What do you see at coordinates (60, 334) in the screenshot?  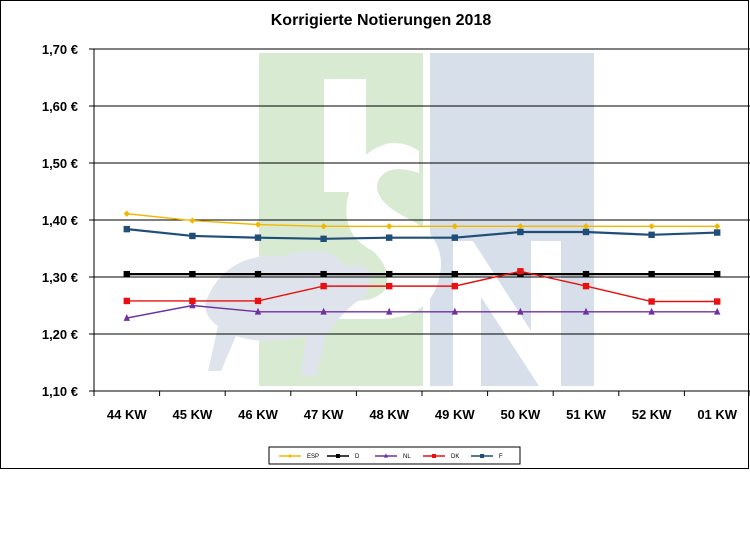 I see `y-tick-label: 1,20 €` at bounding box center [60, 334].